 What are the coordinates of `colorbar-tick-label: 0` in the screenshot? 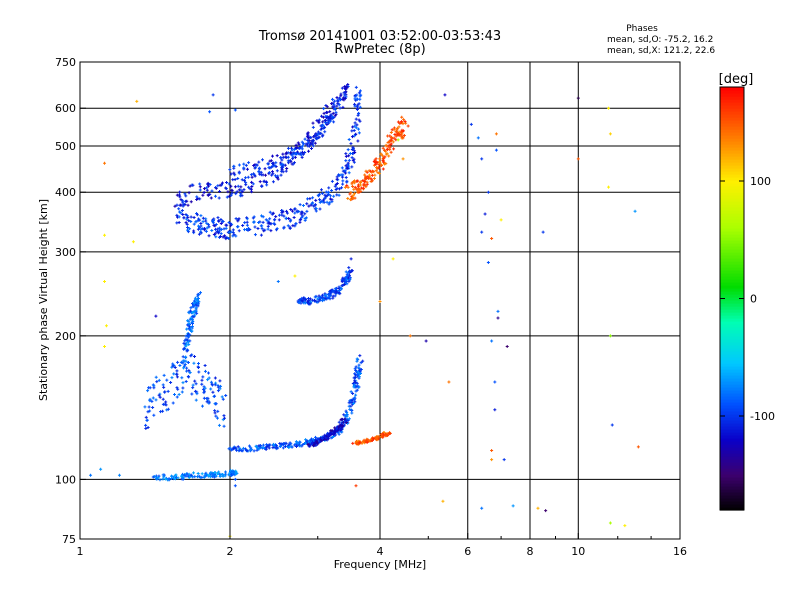 It's located at (753, 299).